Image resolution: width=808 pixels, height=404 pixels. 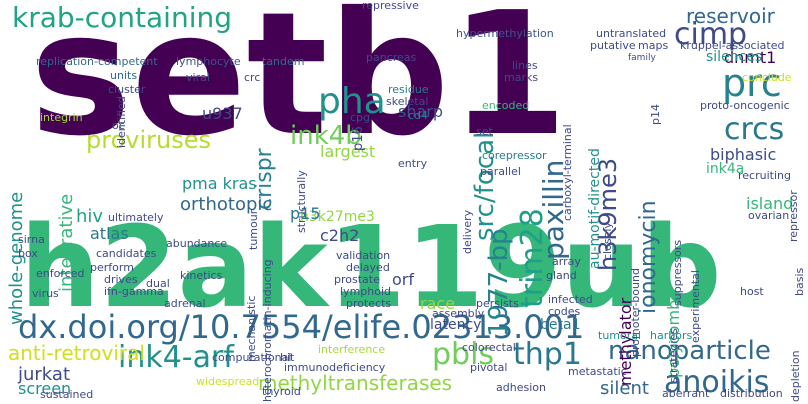 I want to click on word-marks: marks, so click(x=521, y=77).